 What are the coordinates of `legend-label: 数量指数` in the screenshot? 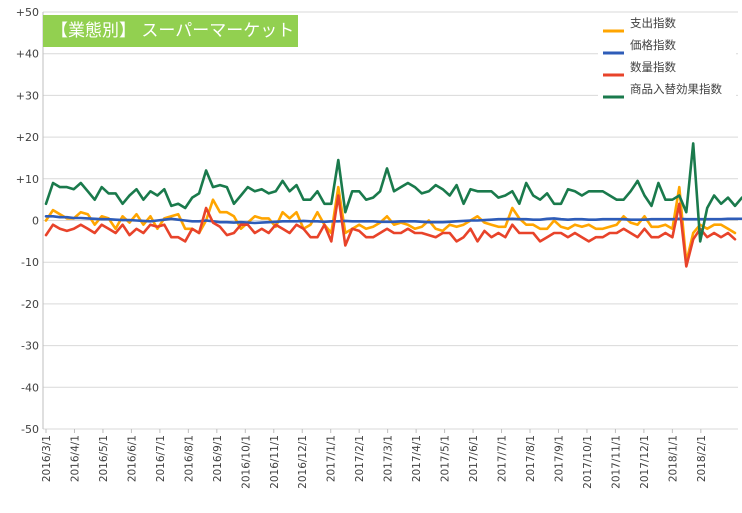 It's located at (653, 67).